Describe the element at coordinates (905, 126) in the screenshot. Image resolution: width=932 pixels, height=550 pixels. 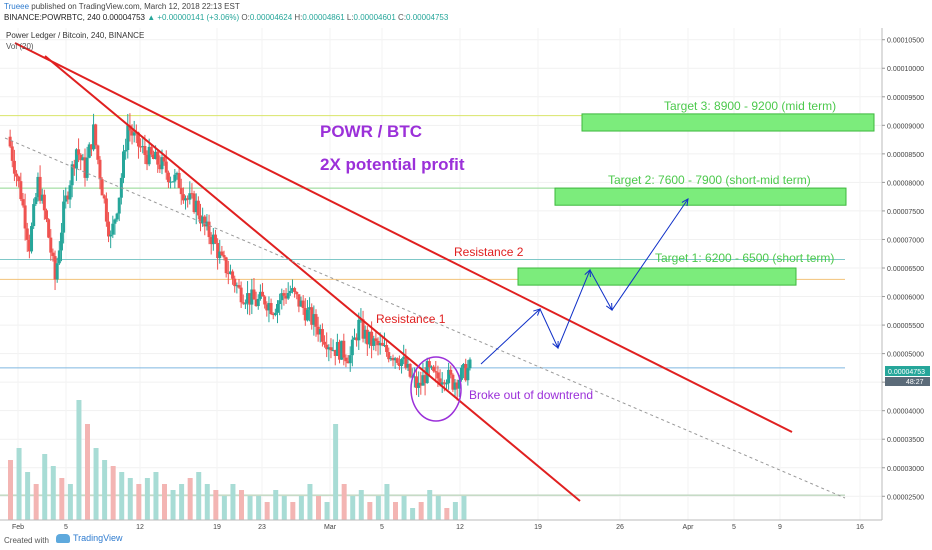
I see `y-tick-label: 0.00009000` at that location.